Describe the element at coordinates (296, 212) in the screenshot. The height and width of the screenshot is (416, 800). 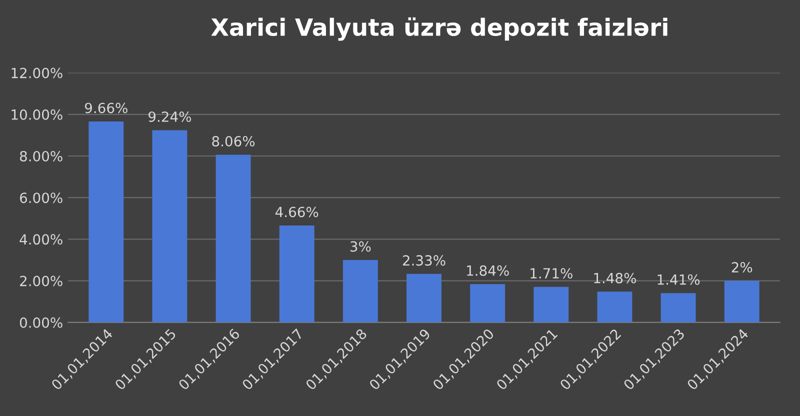
I see `data-label: 4.66%` at that location.